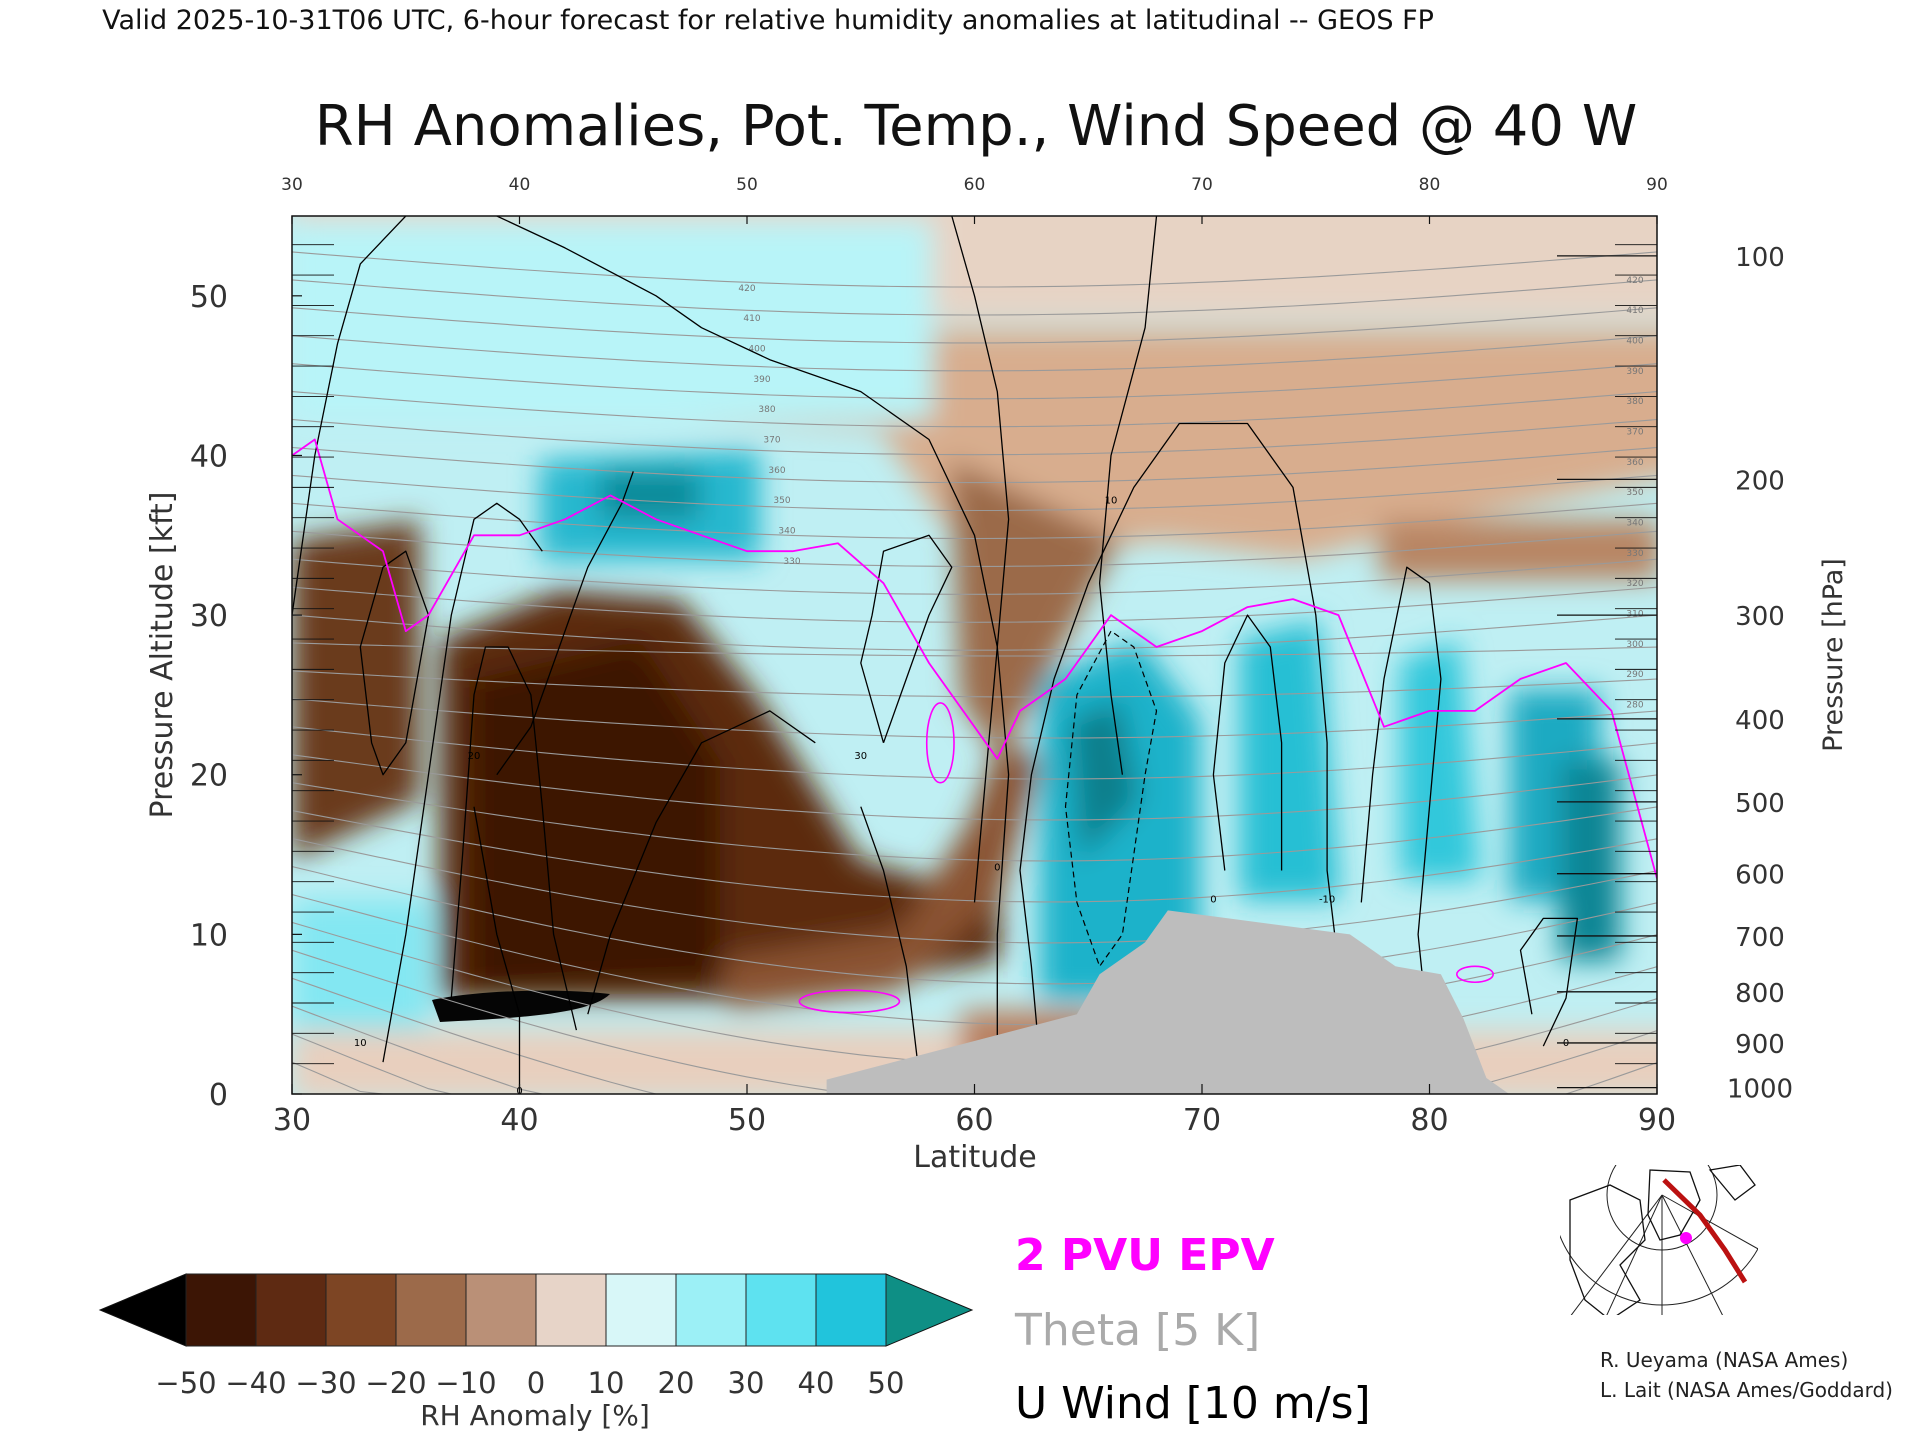 This screenshot has height=1440, width=1920. What do you see at coordinates (1327, 899) in the screenshot?
I see `u-wind-label: -10` at bounding box center [1327, 899].